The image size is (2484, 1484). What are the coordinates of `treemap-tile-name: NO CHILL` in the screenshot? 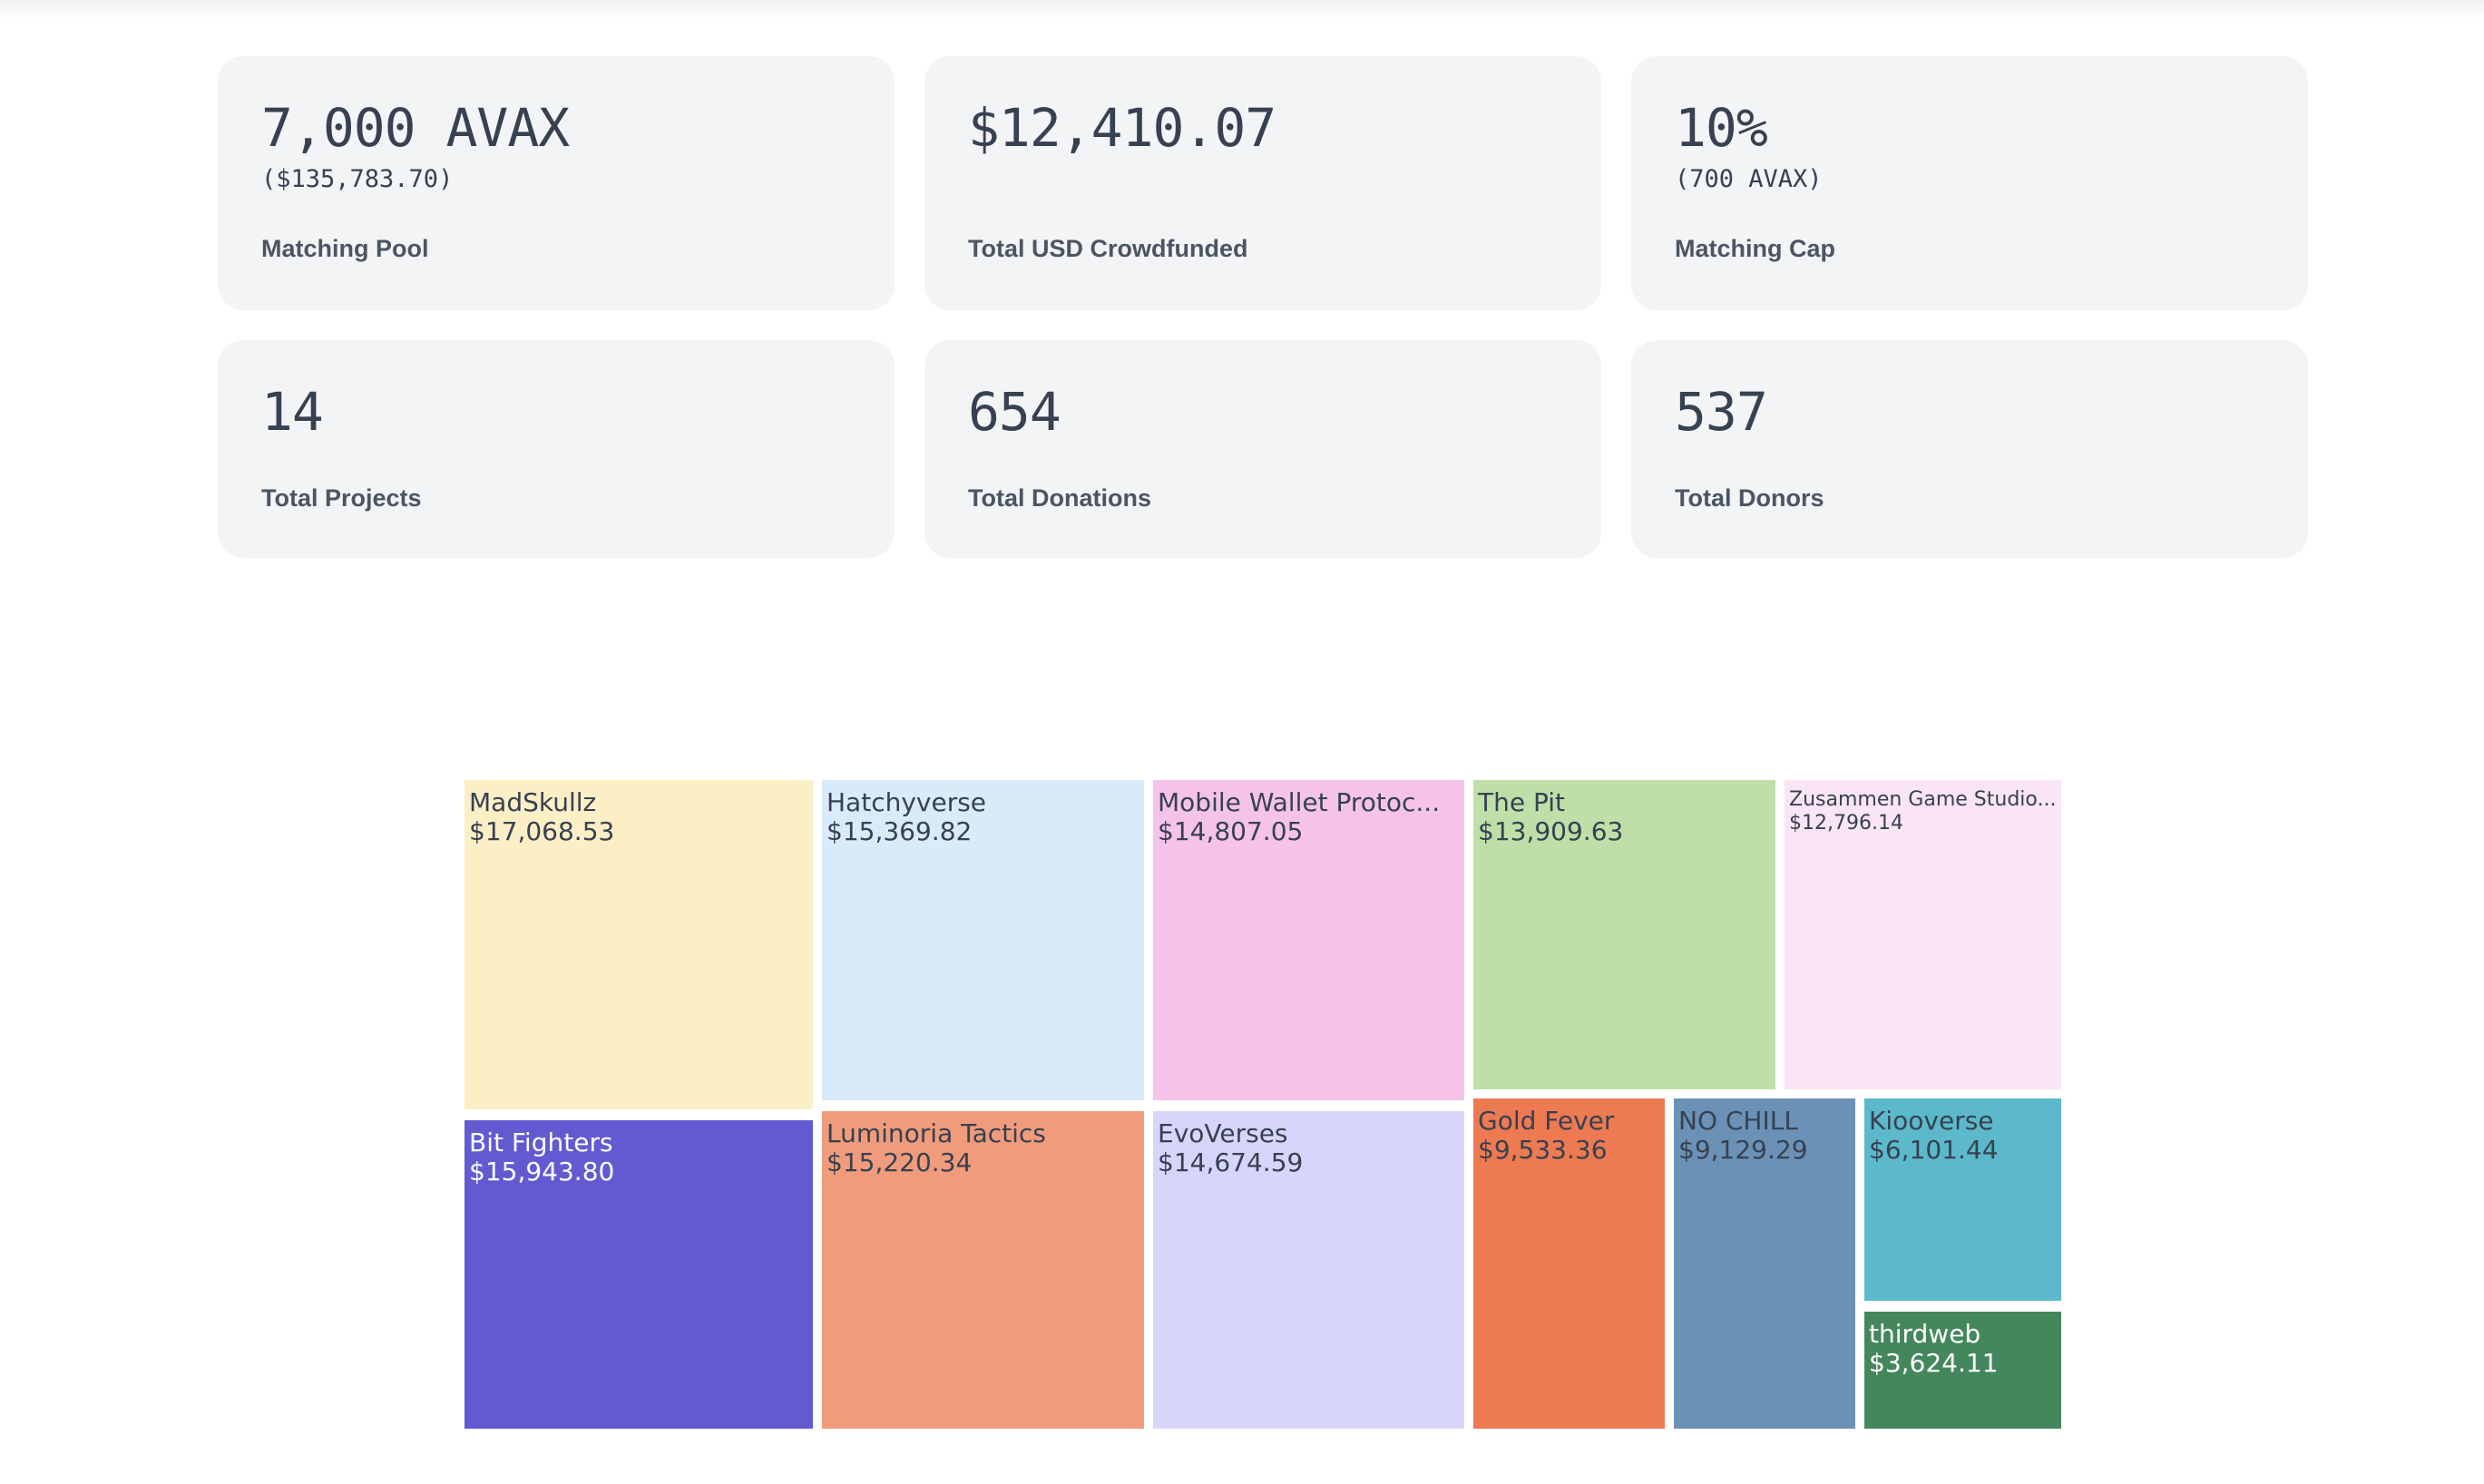 It's located at (1738, 1121).